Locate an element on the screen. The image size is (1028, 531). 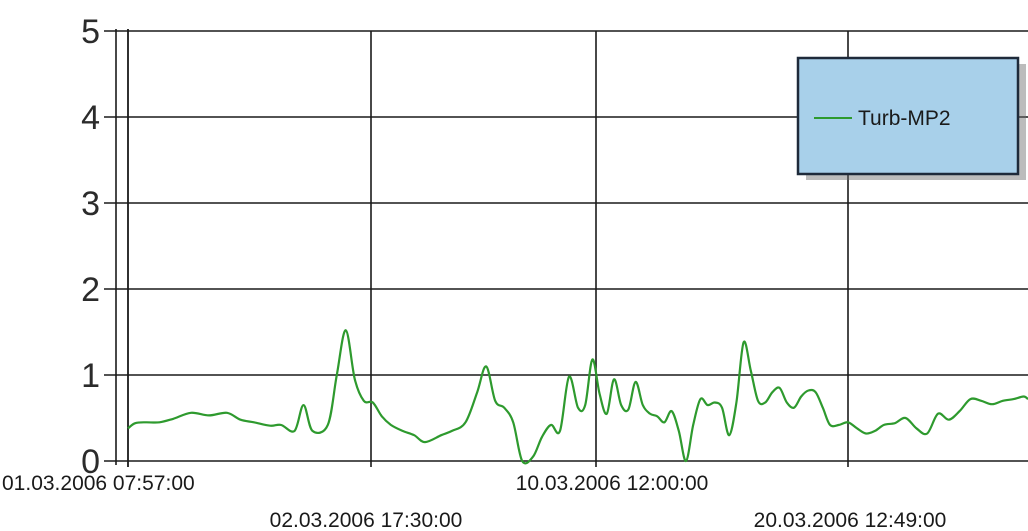
y-tick-label: 5 is located at coordinates (90, 32).